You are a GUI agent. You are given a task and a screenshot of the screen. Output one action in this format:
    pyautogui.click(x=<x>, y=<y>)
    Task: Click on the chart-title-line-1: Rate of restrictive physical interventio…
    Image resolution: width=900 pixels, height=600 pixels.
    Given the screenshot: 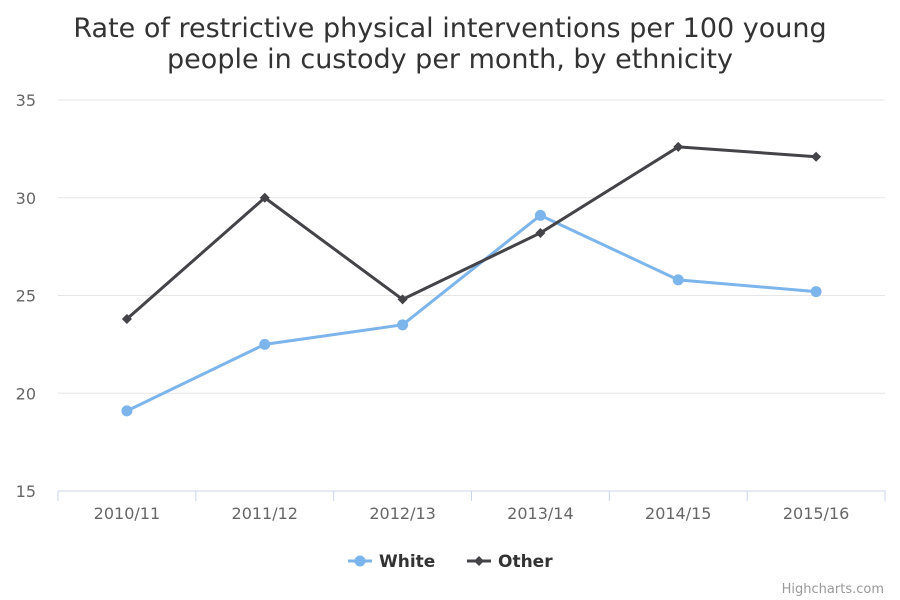 What is the action you would take?
    pyautogui.click(x=449, y=28)
    